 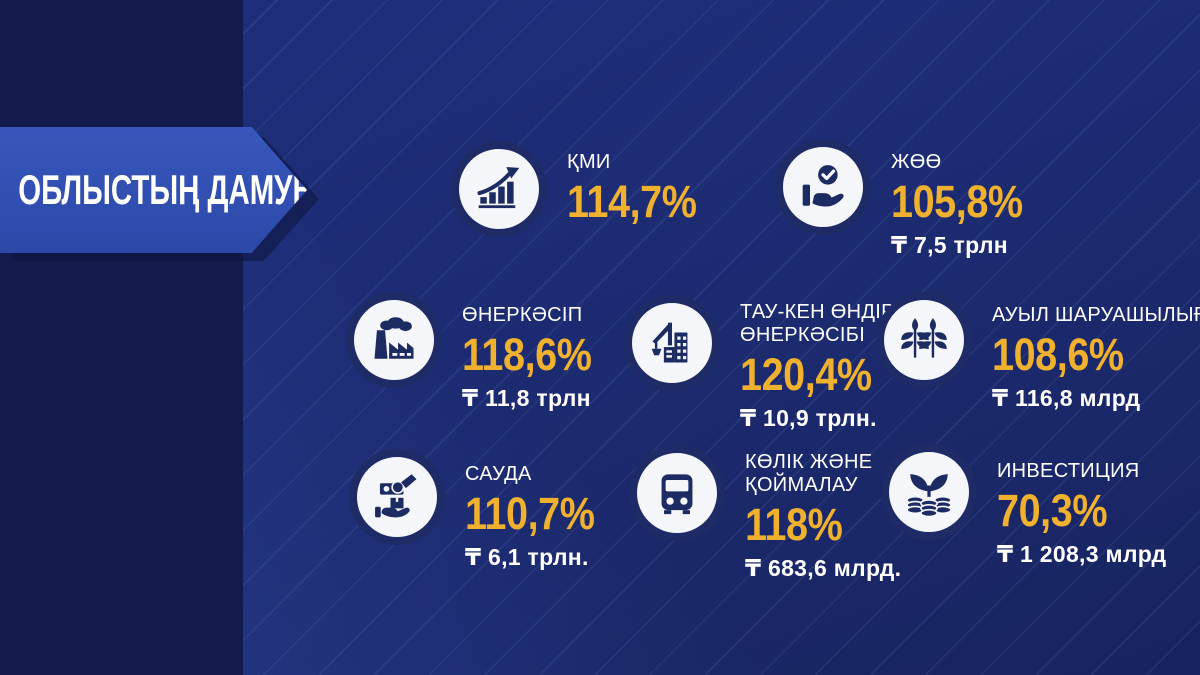 I want to click on stat-card-kmi: ҚМИ 114,7%, so click(x=582, y=189).